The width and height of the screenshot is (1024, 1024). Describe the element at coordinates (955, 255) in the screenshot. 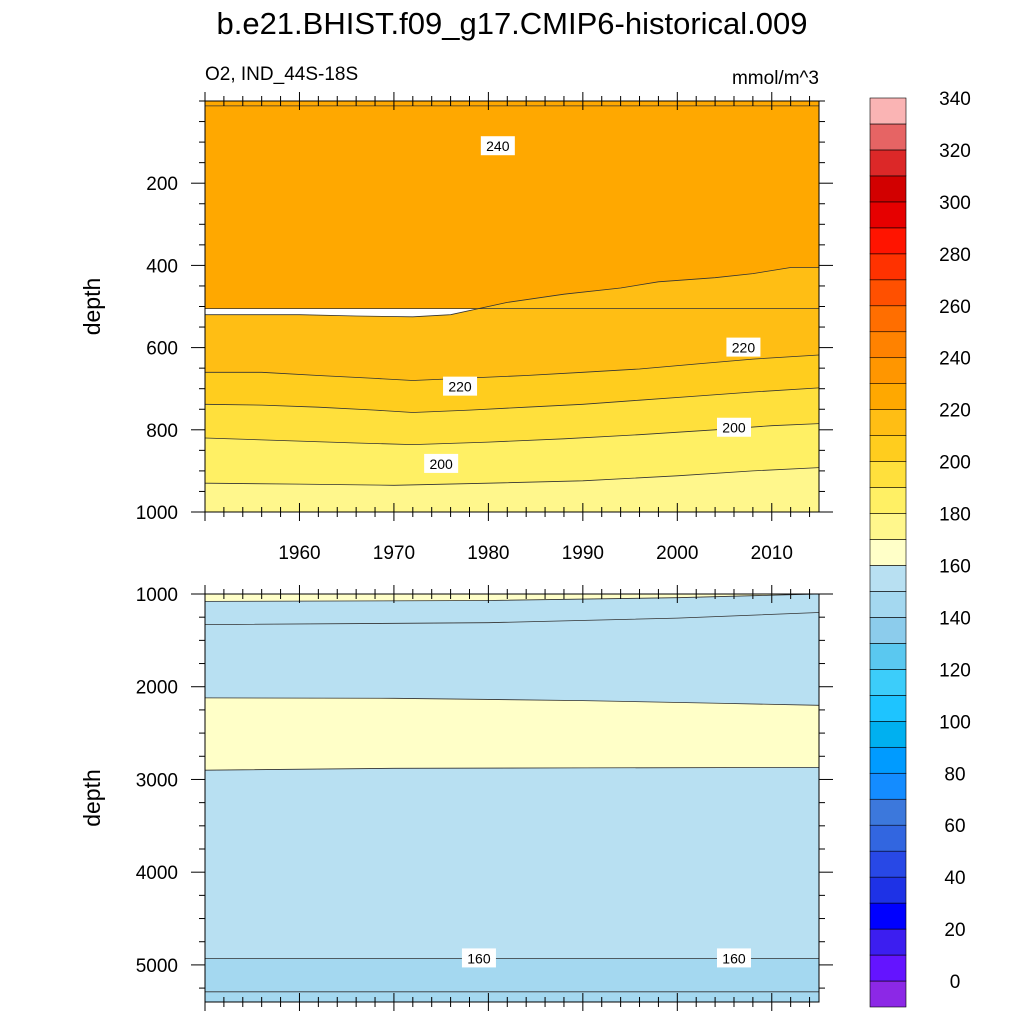

I see `colorbar-tick-label: 280` at that location.